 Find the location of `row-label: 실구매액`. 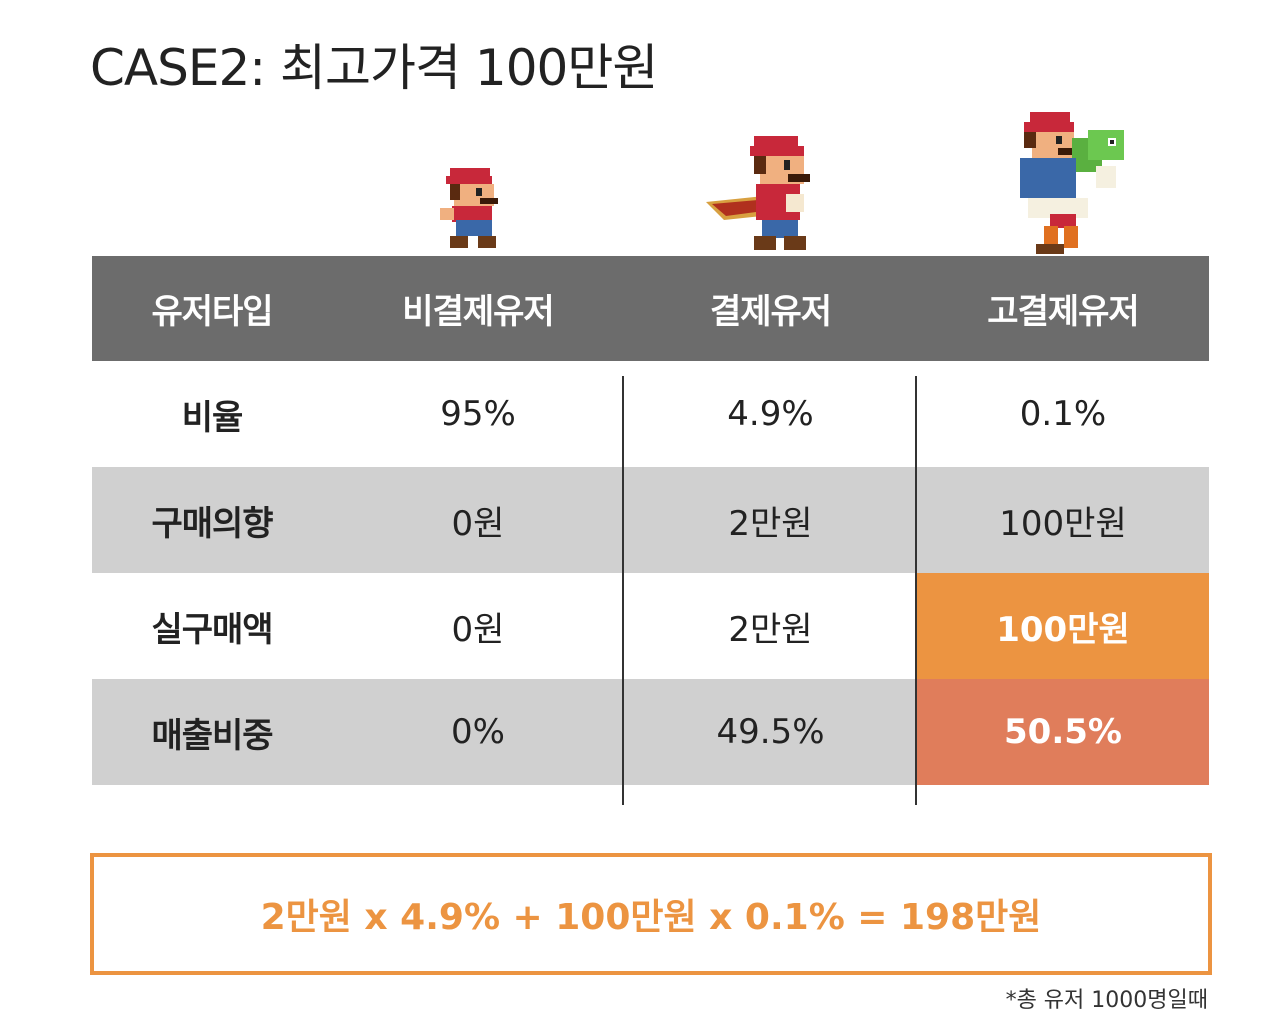

row-label: 실구매액 is located at coordinates (212, 629).